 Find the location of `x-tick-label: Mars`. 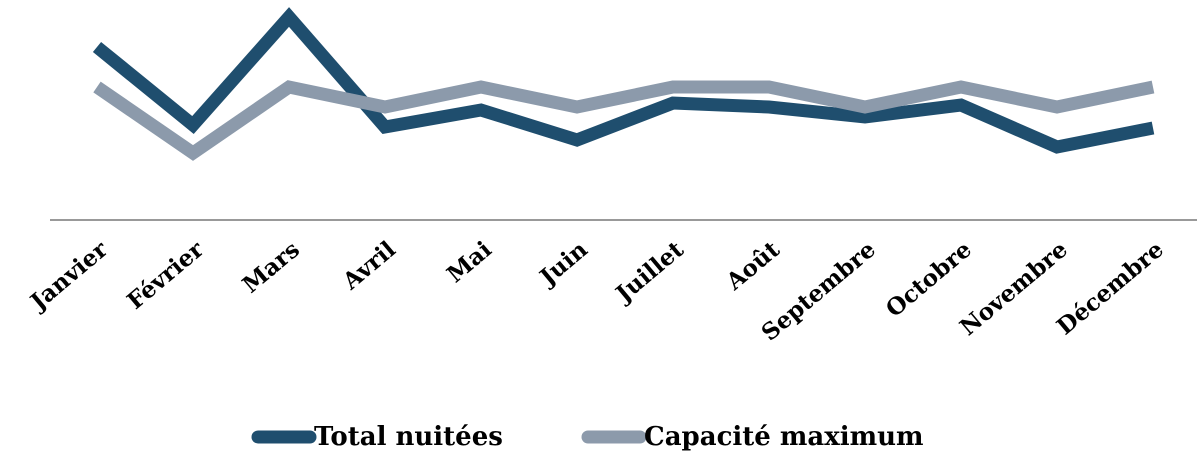

x-tick-label: Mars is located at coordinates (270, 267).